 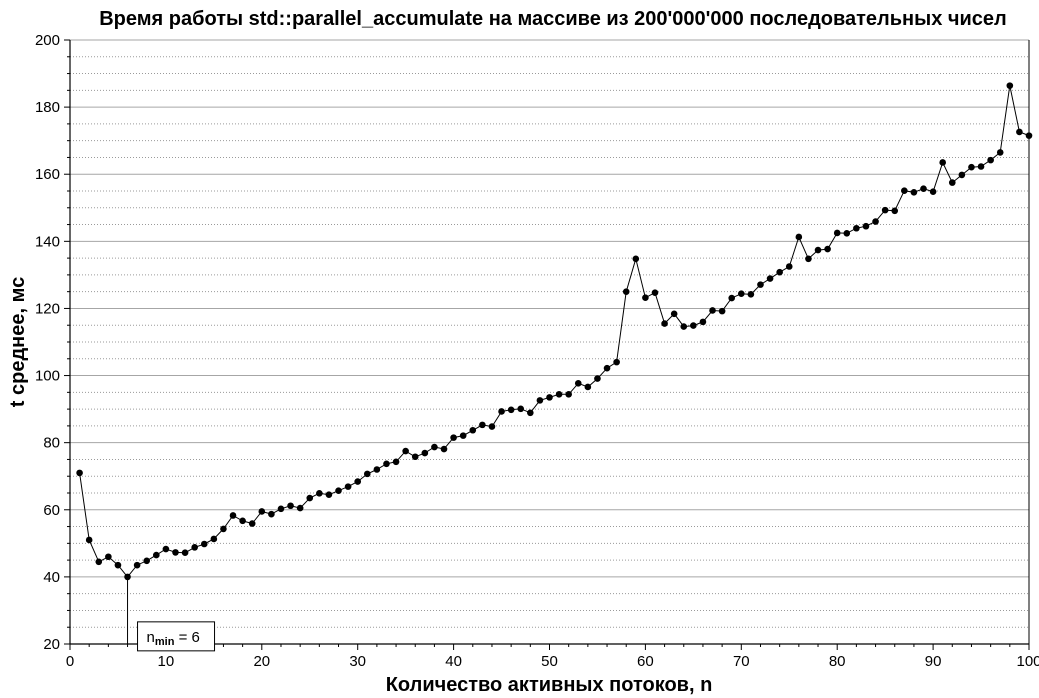 What do you see at coordinates (47, 174) in the screenshot?
I see `y-tick-label: 160` at bounding box center [47, 174].